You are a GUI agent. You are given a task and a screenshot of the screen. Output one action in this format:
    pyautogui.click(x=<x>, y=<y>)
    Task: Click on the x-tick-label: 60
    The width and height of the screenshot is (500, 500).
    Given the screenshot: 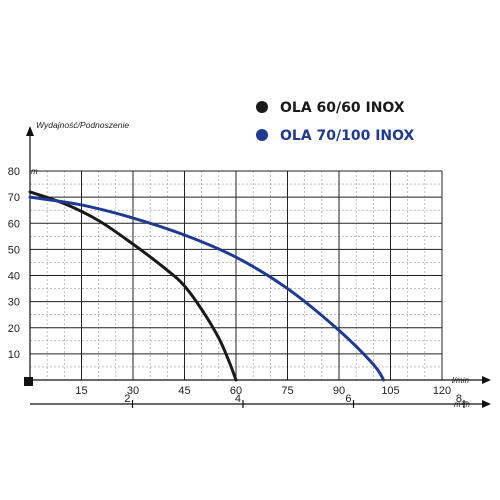 What is the action you would take?
    pyautogui.click(x=236, y=391)
    